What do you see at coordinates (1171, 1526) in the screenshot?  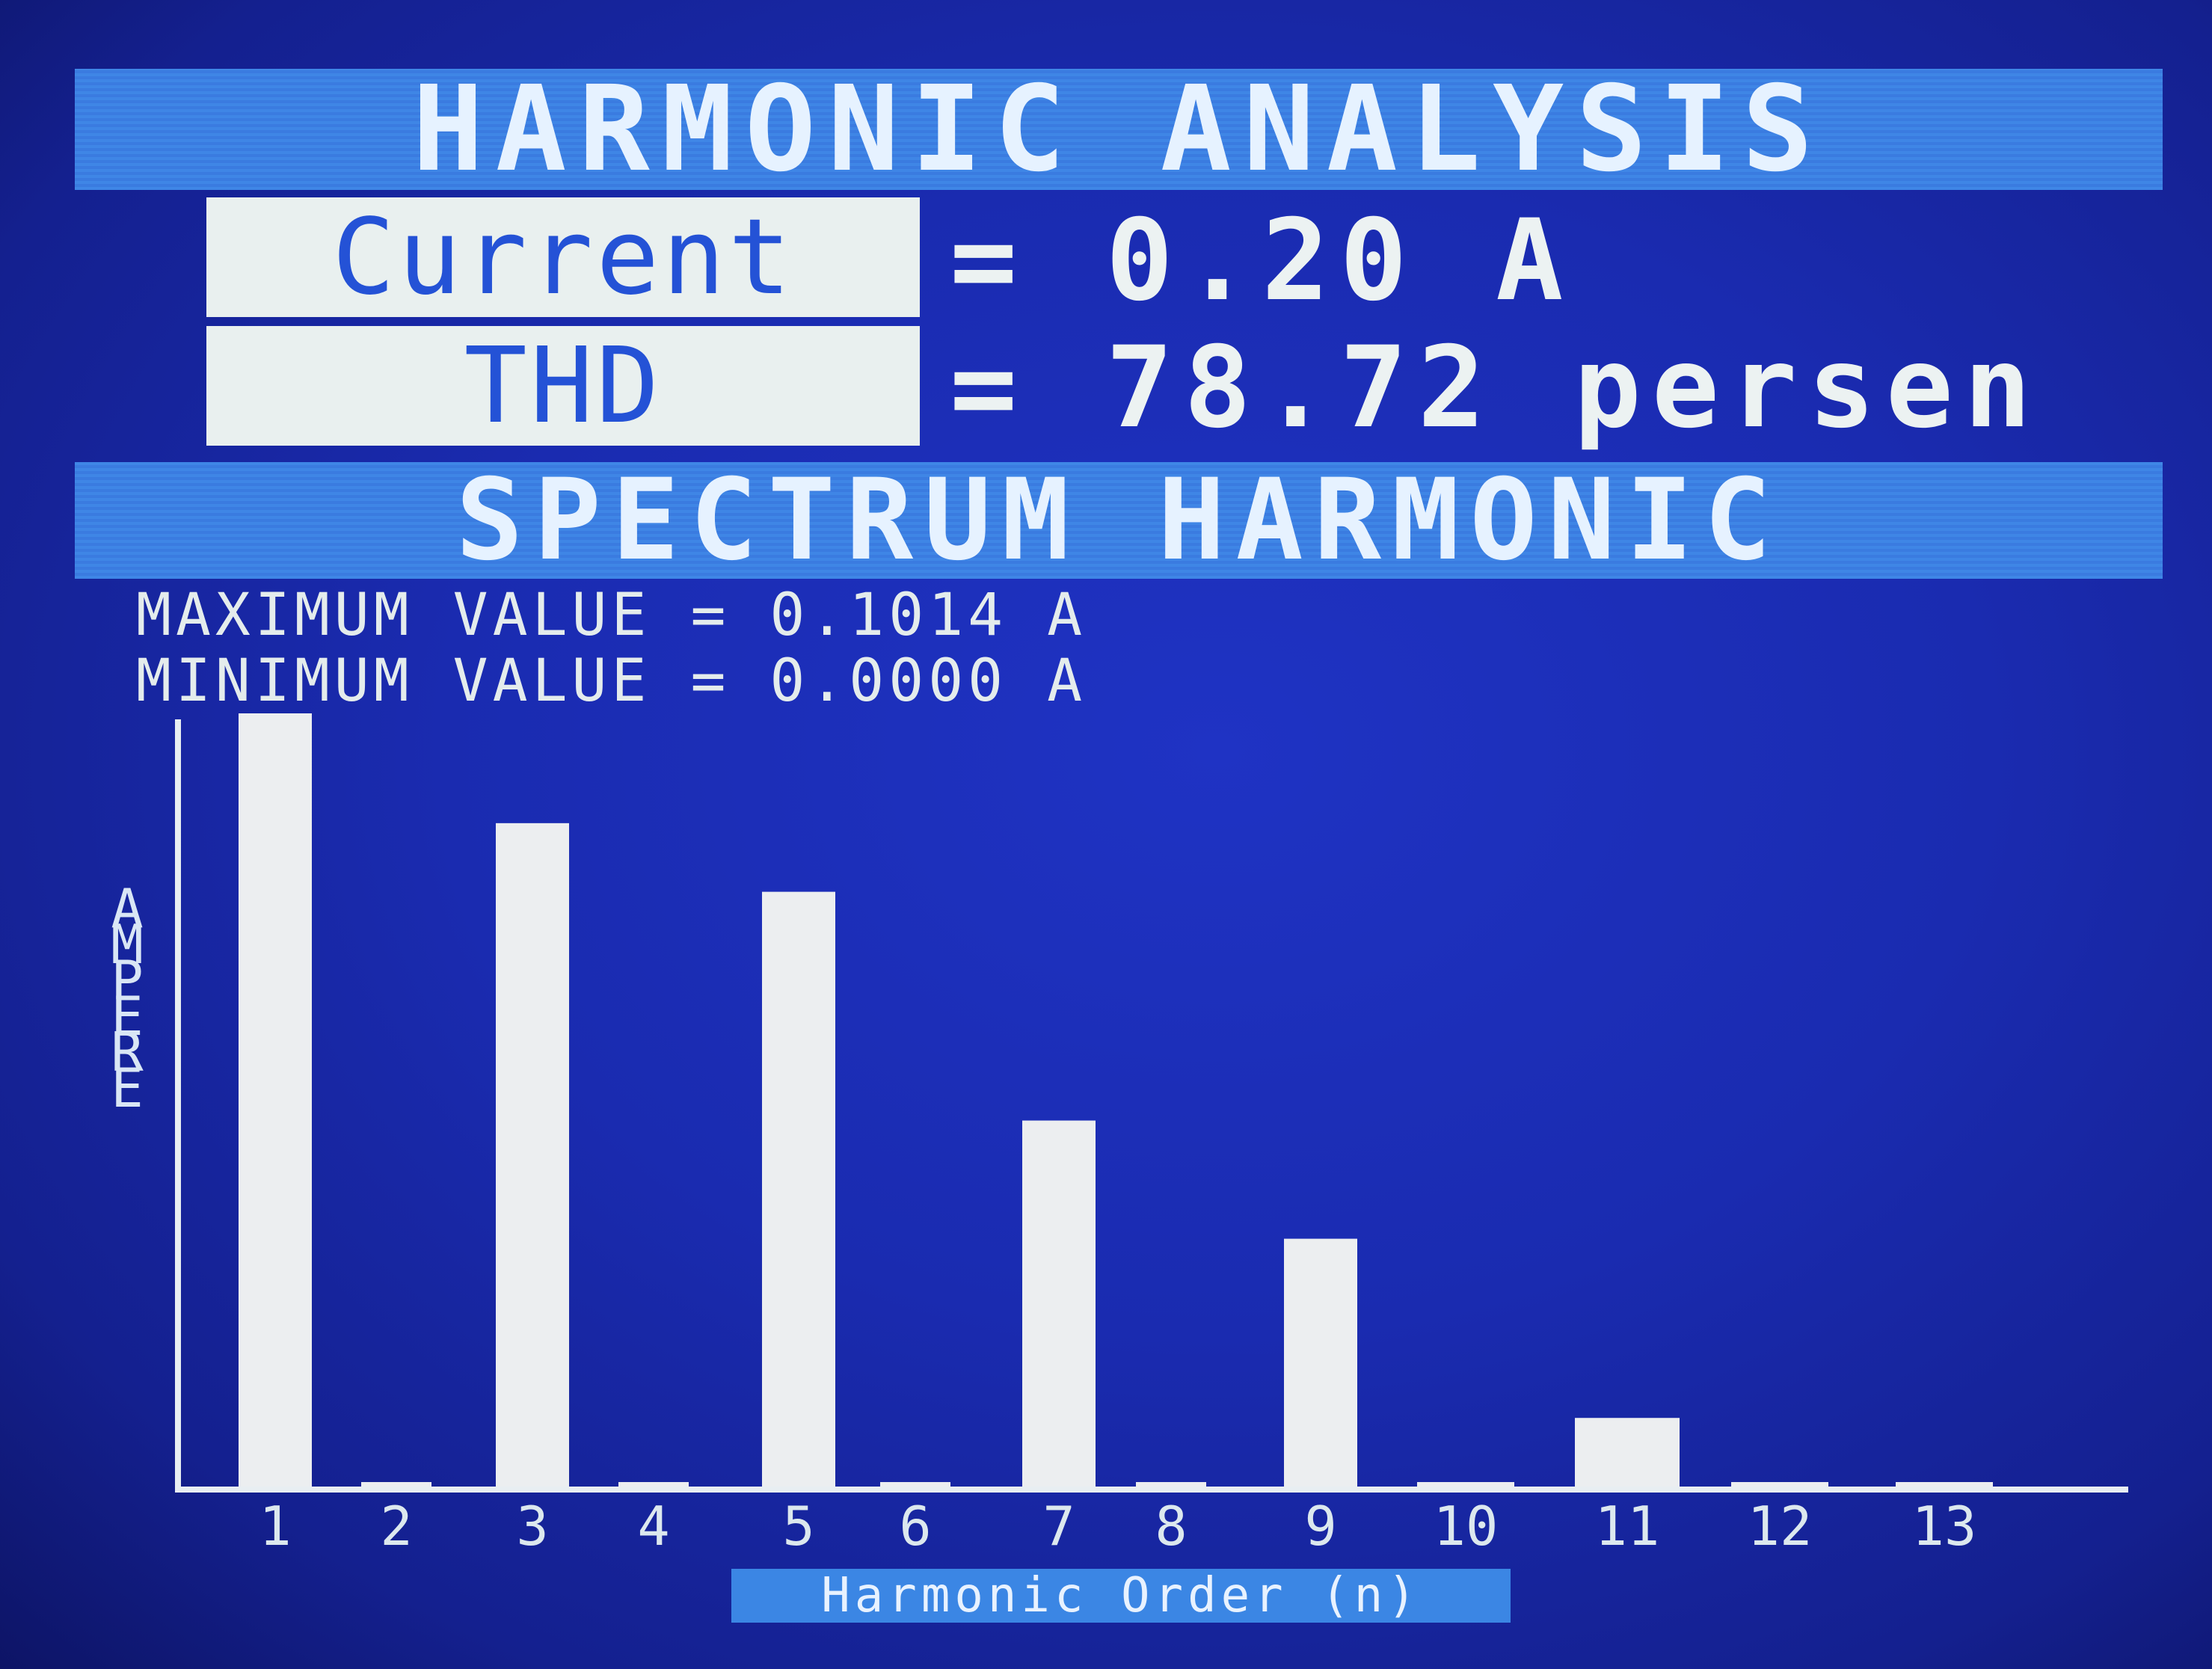 I see `x-tick-8: 8` at bounding box center [1171, 1526].